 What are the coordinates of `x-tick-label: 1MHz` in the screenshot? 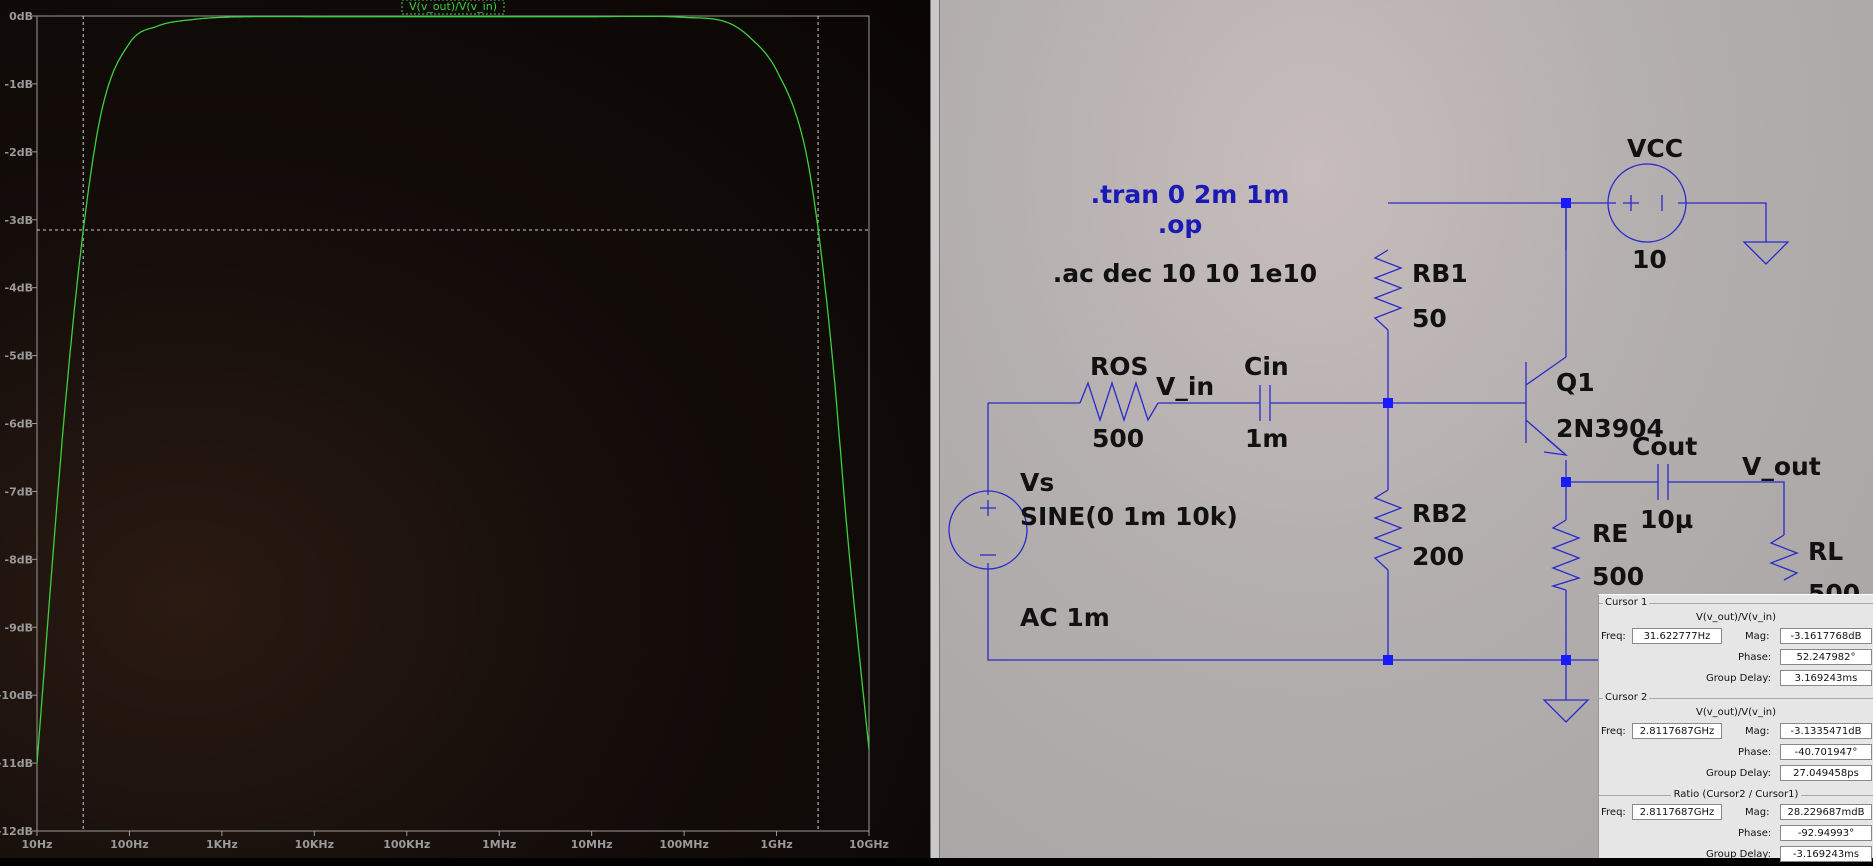 It's located at (499, 844).